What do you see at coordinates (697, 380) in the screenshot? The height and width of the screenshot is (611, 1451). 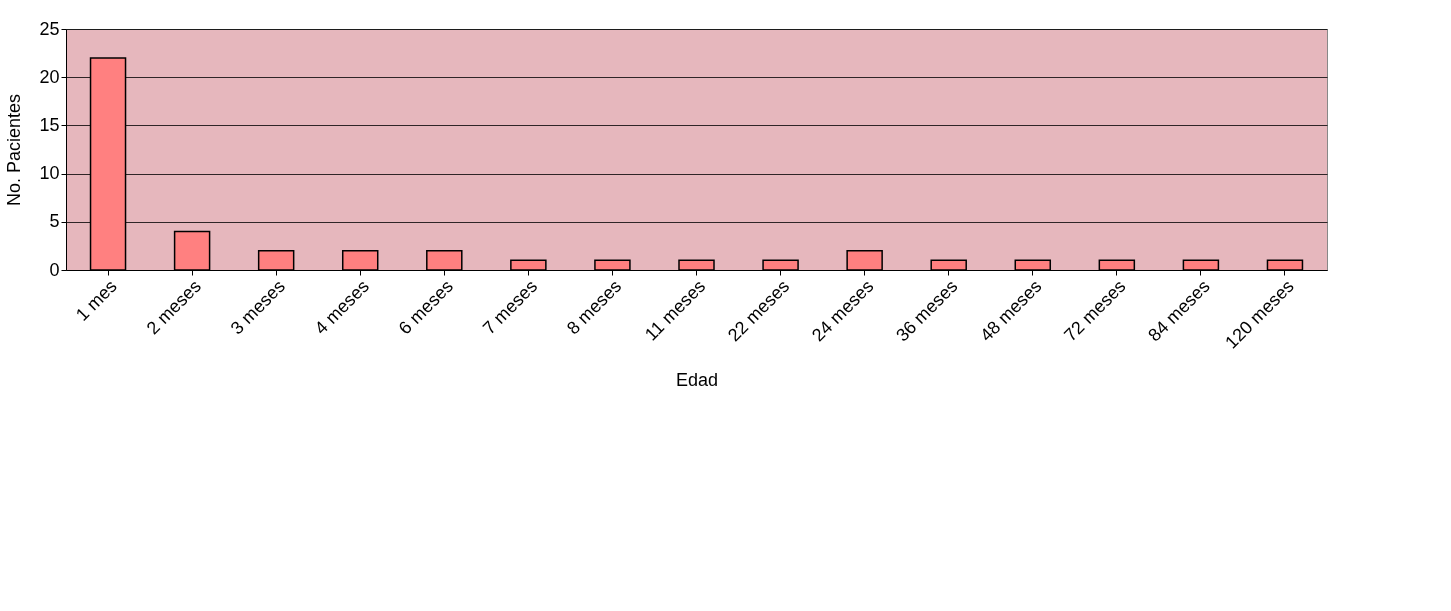 I see `x-axis-title: Edad` at bounding box center [697, 380].